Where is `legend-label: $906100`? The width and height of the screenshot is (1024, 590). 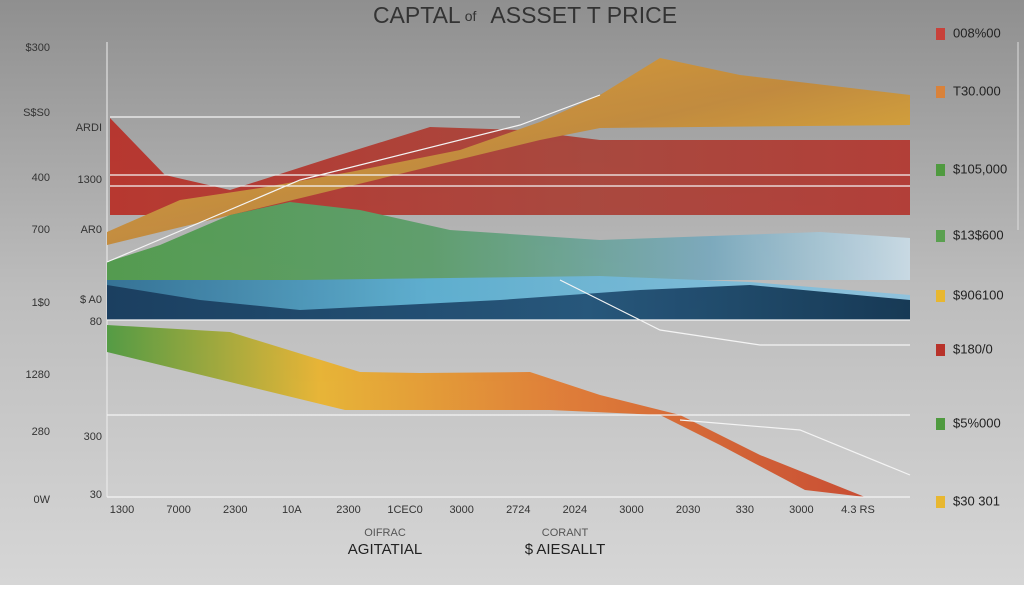
legend-label: $906100 is located at coordinates (978, 294).